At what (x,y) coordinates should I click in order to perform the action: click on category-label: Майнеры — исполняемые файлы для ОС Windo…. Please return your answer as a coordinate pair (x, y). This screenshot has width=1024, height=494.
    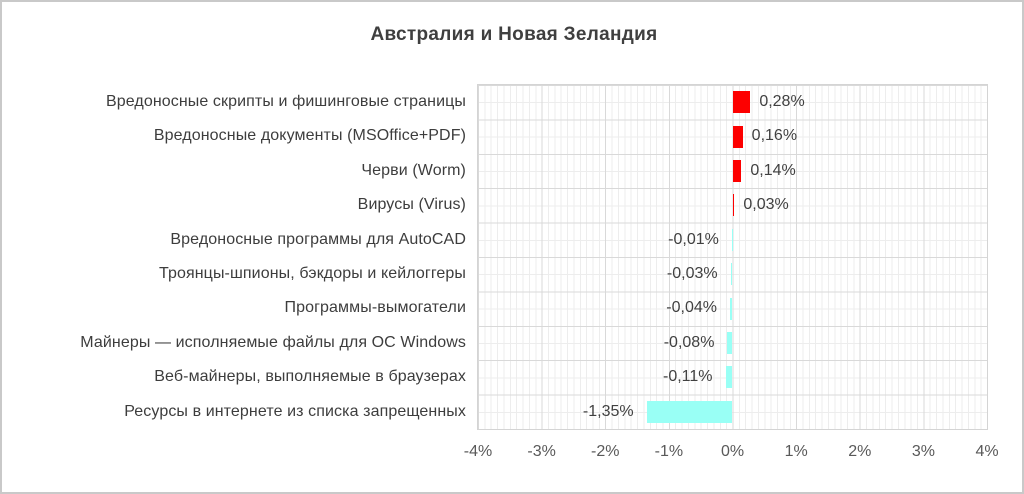
    Looking at the image, I should click on (273, 342).